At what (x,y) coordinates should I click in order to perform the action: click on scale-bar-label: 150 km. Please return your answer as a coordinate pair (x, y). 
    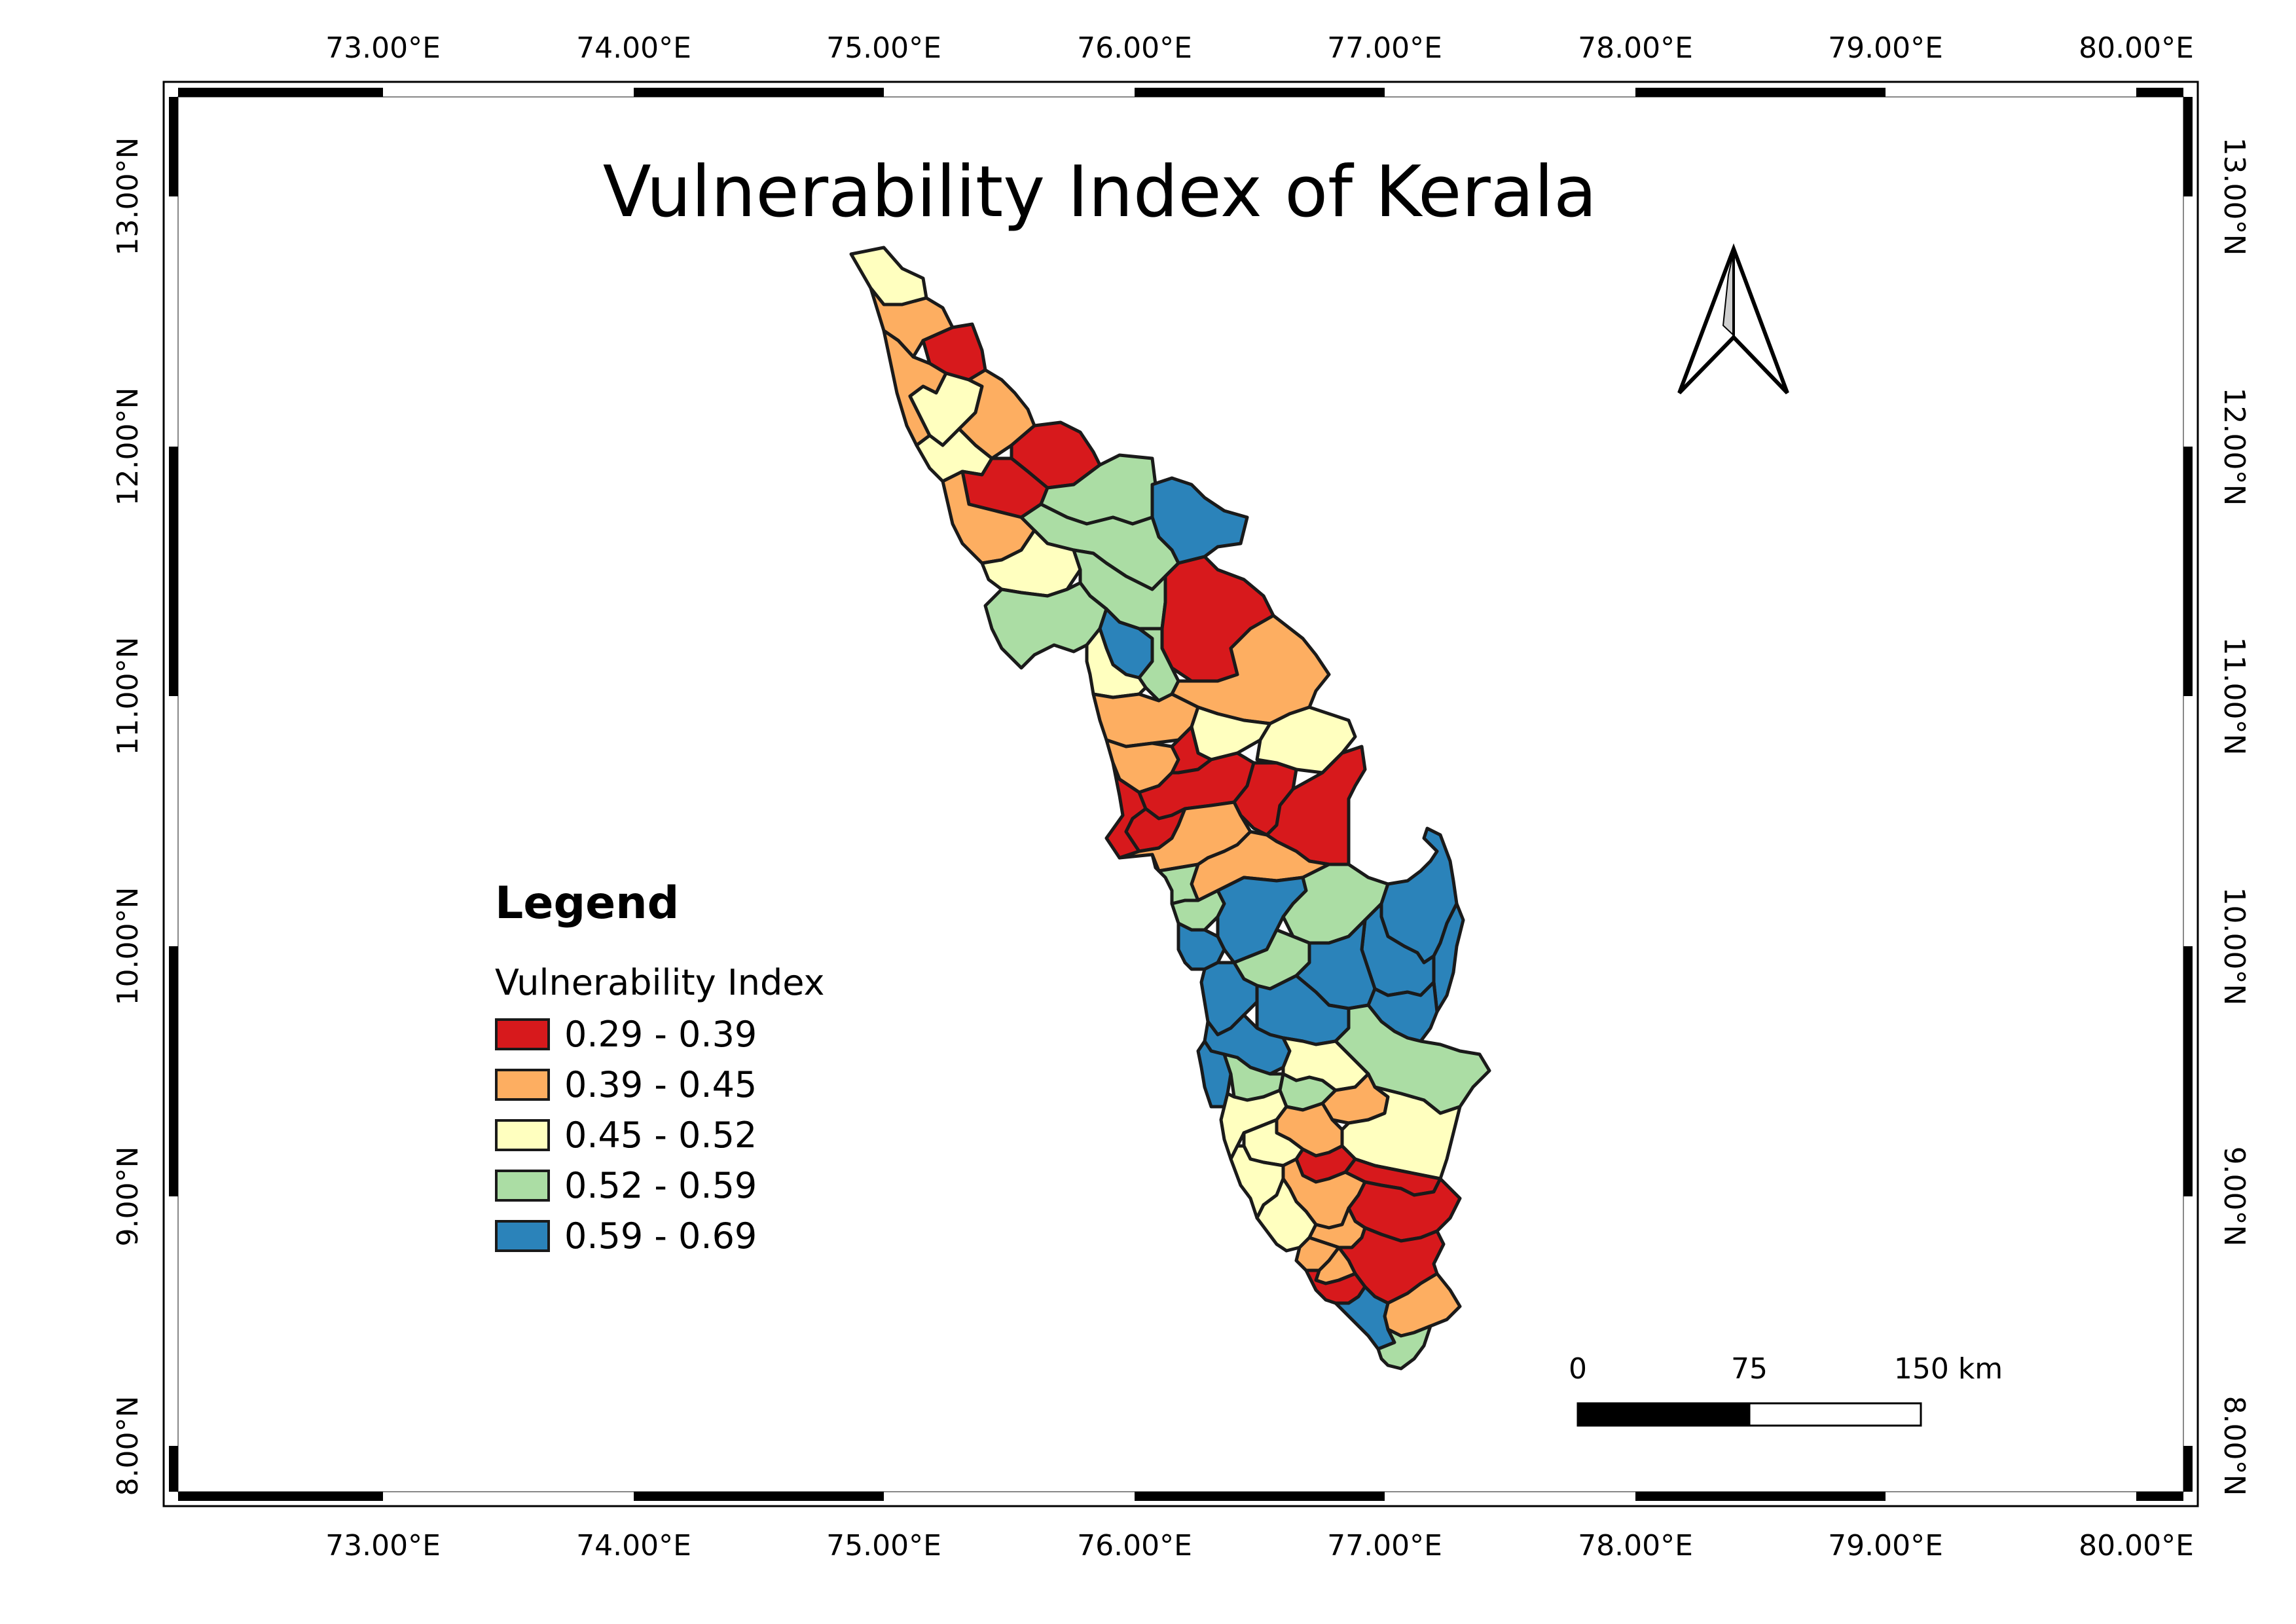
    Looking at the image, I should click on (1948, 1369).